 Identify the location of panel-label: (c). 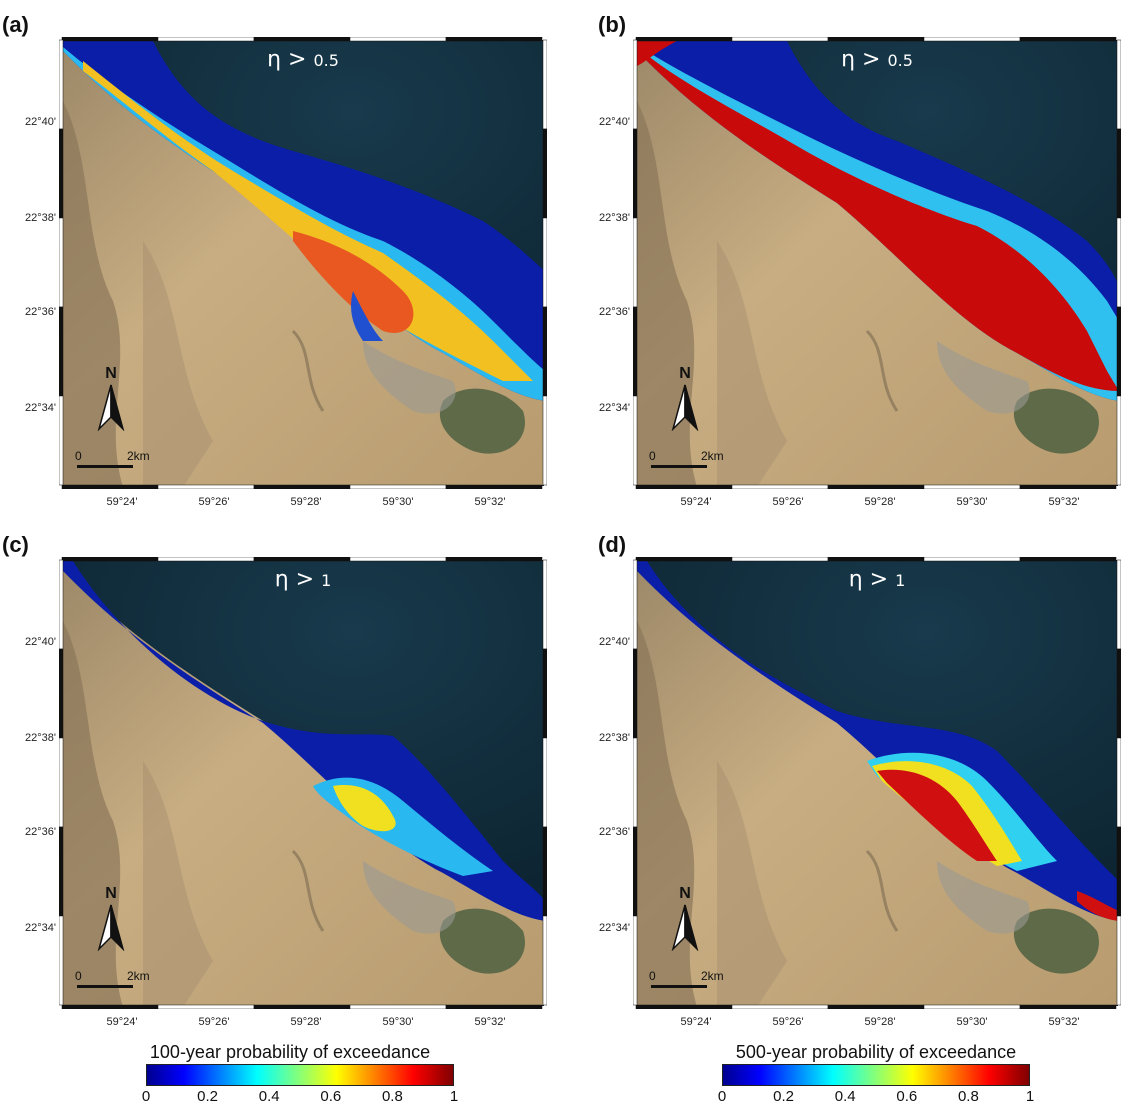
(15, 544).